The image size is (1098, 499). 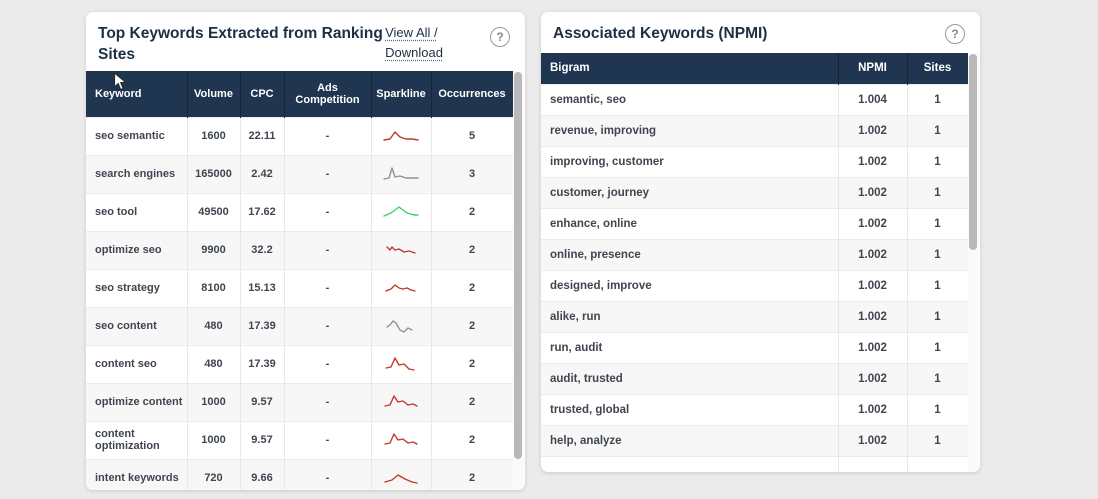 What do you see at coordinates (689, 161) in the screenshot?
I see `cell-bigram: improving, customer` at bounding box center [689, 161].